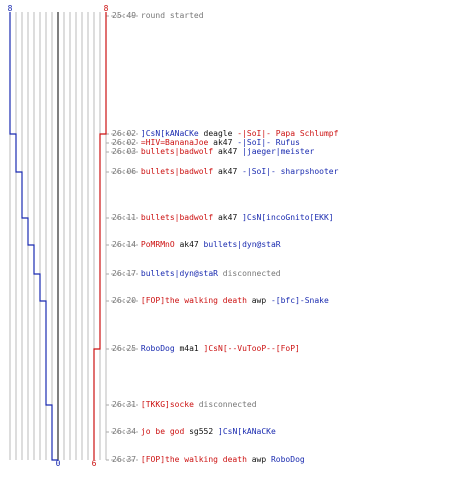  What do you see at coordinates (124, 15) in the screenshot?
I see `event-time: 25:49` at bounding box center [124, 15].